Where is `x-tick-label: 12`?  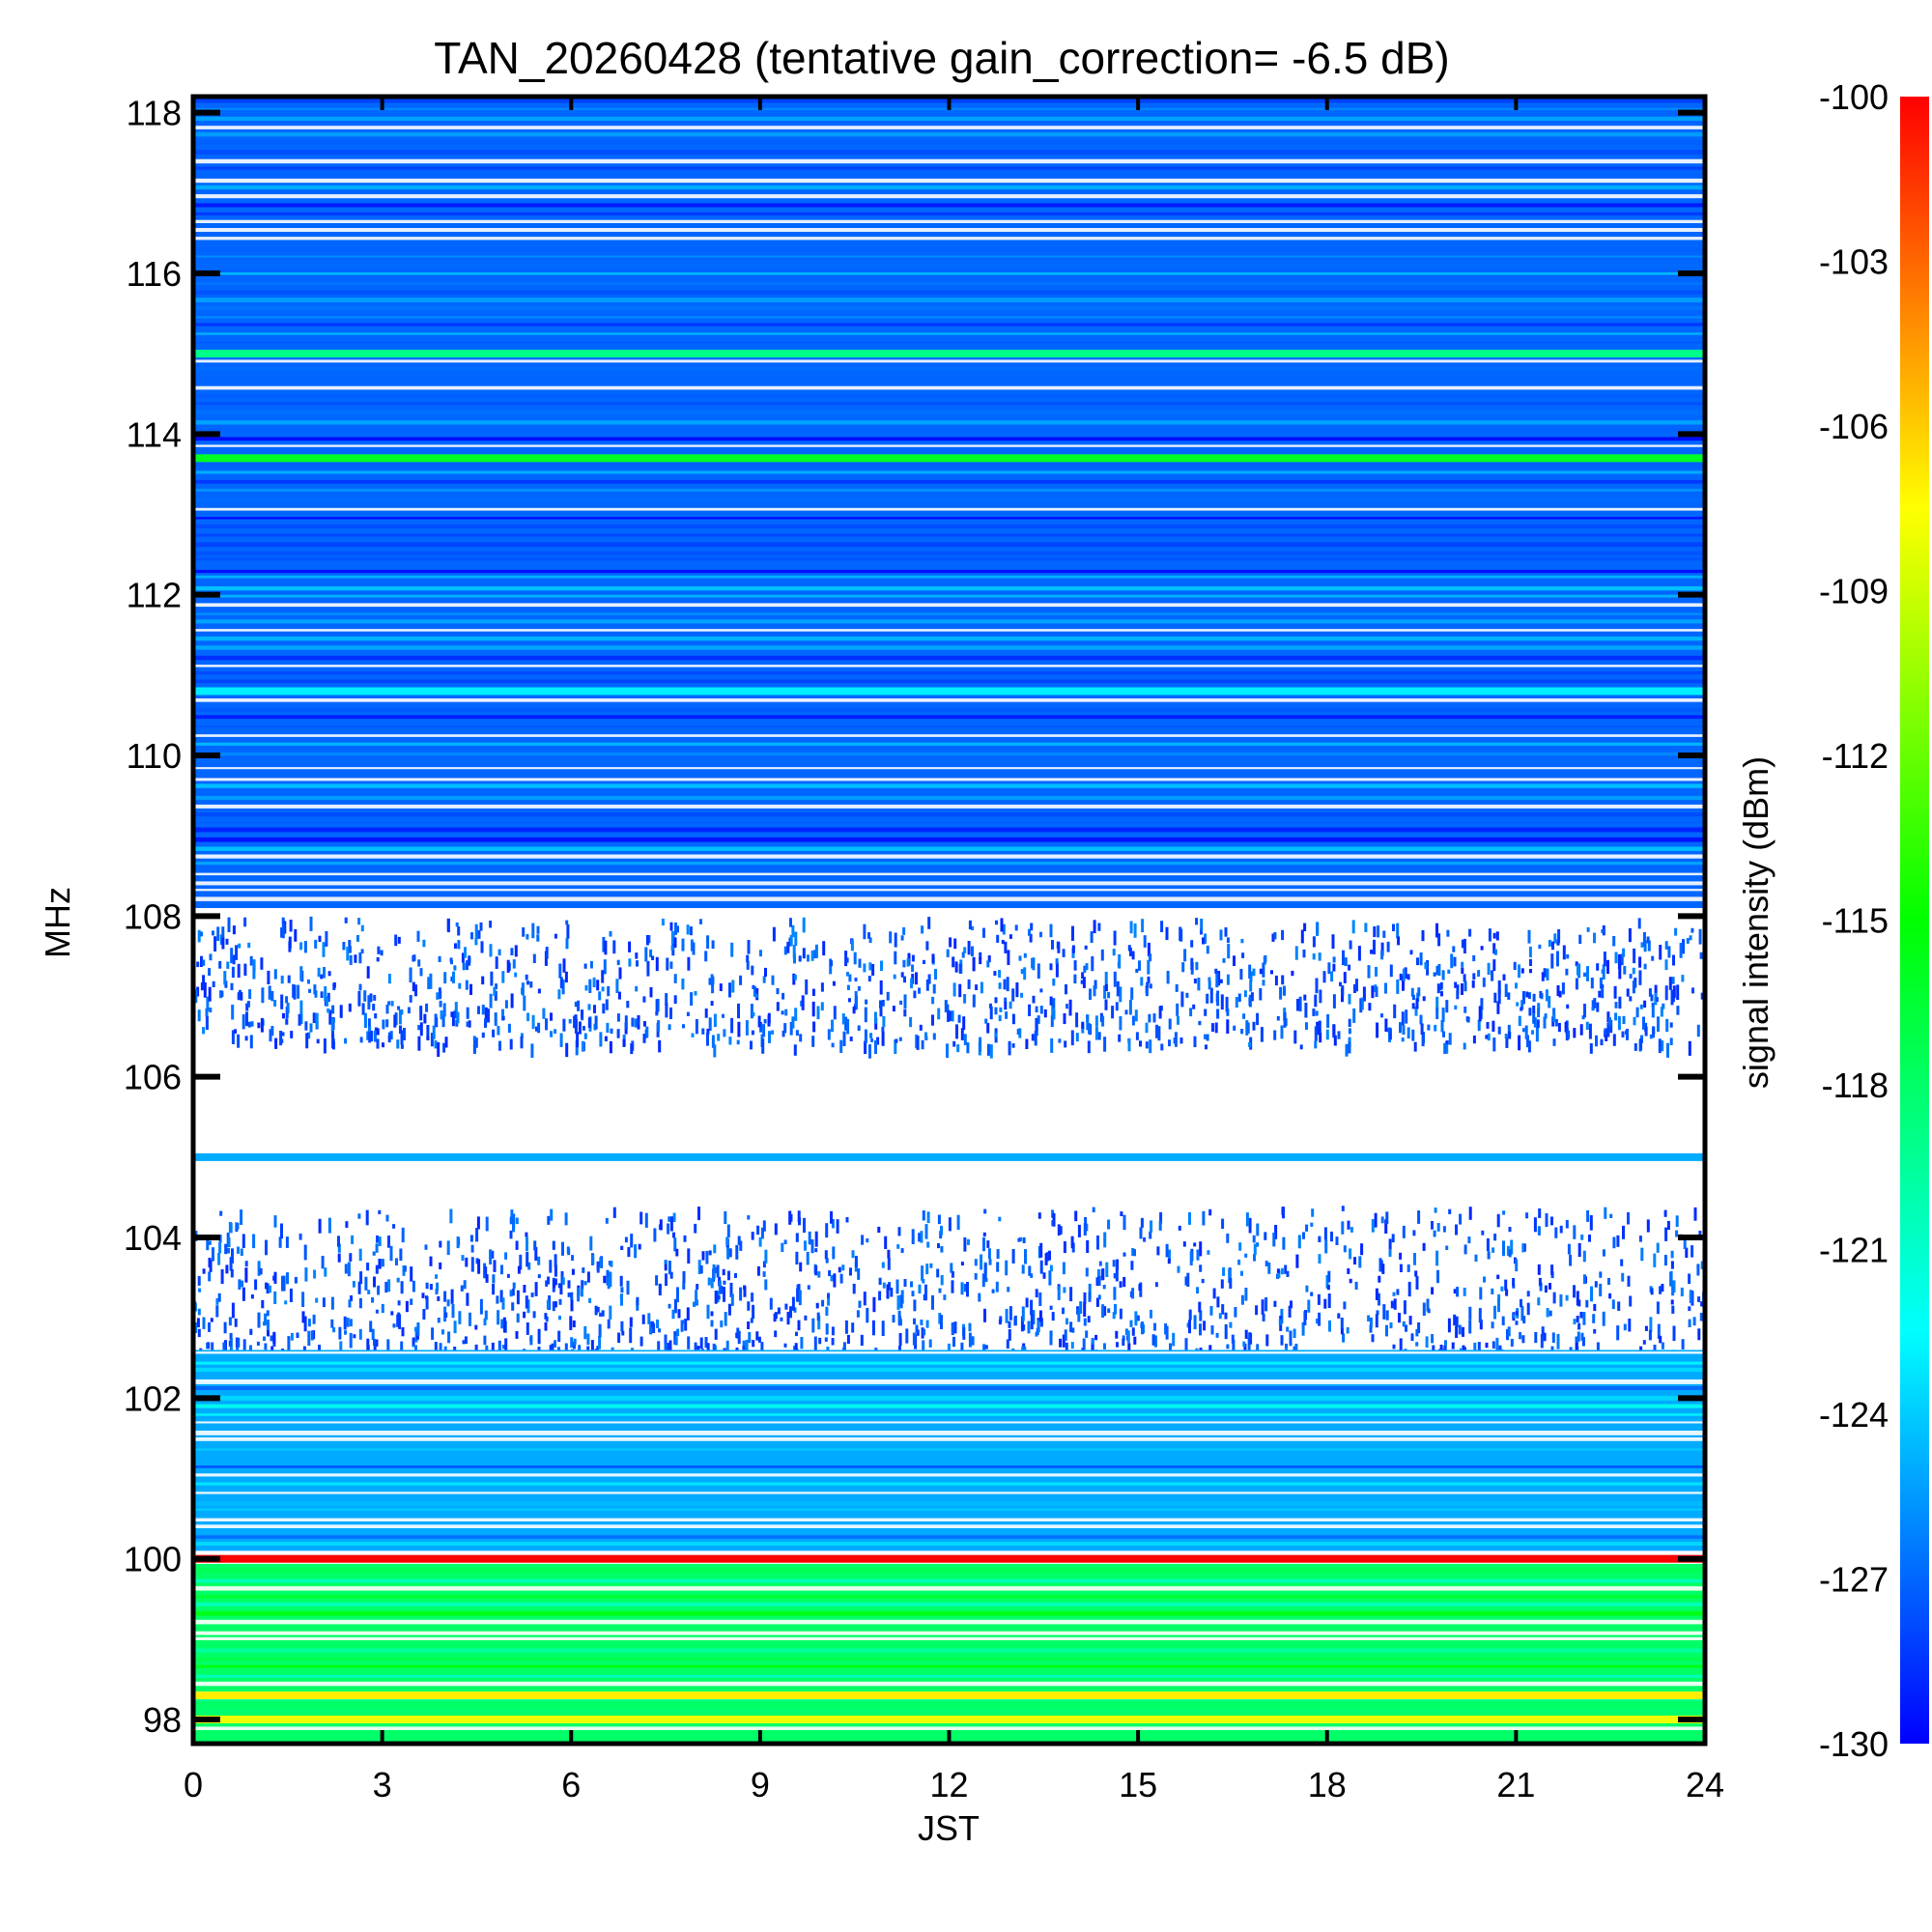 x-tick-label: 12 is located at coordinates (948, 1784).